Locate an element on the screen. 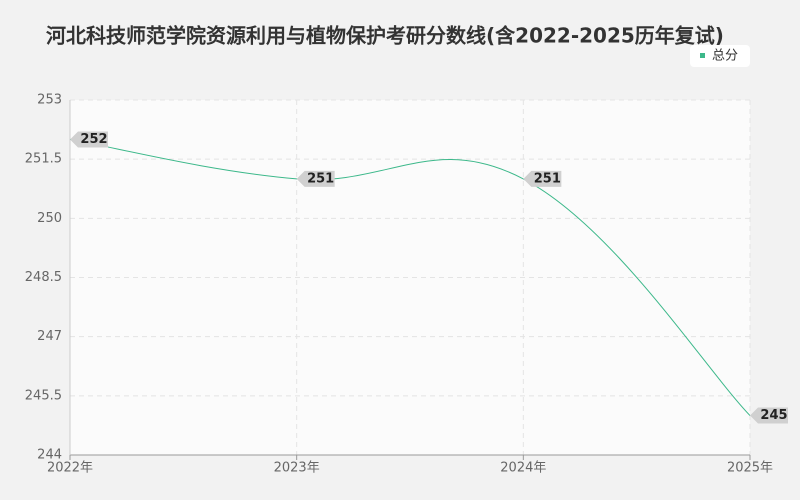  legend-swatch is located at coordinates (702, 55).